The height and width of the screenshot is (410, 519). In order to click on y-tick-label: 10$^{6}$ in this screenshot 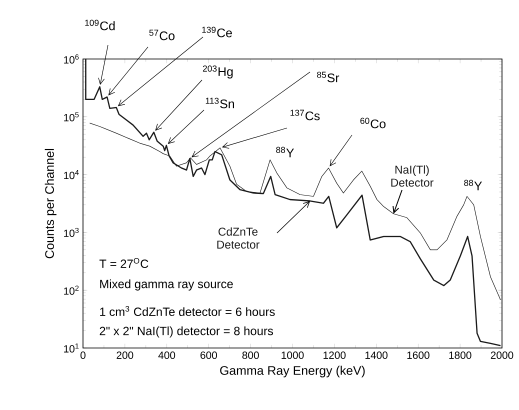, I will do `click(71, 59)`.